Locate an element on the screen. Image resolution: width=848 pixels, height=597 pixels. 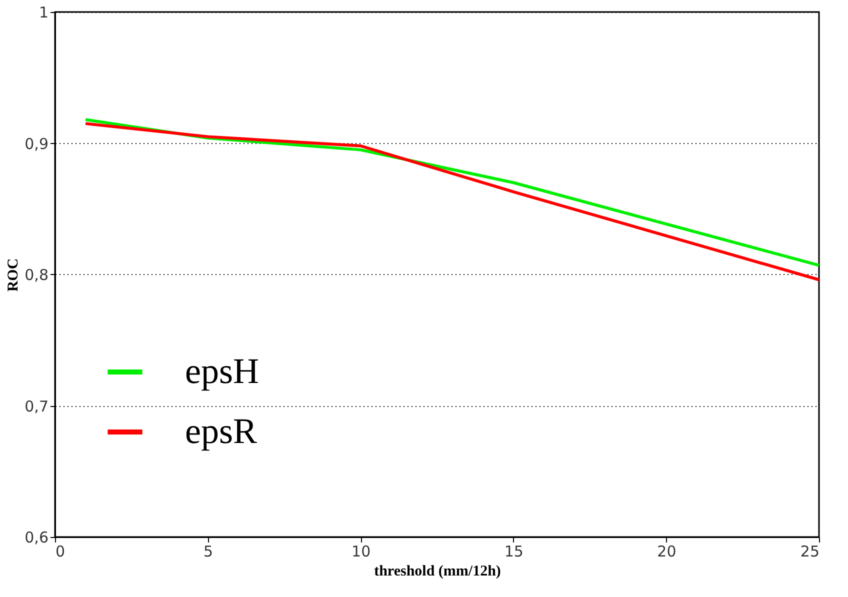
x-tick-label: 5 is located at coordinates (209, 551).